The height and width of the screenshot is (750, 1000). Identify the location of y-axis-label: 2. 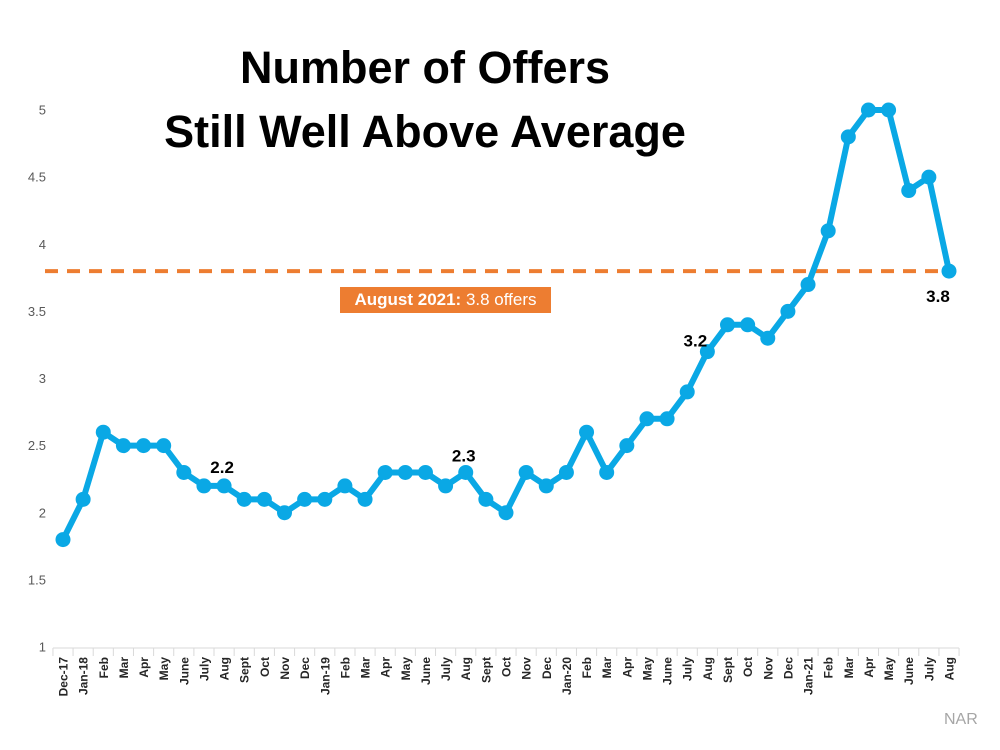
(42, 512).